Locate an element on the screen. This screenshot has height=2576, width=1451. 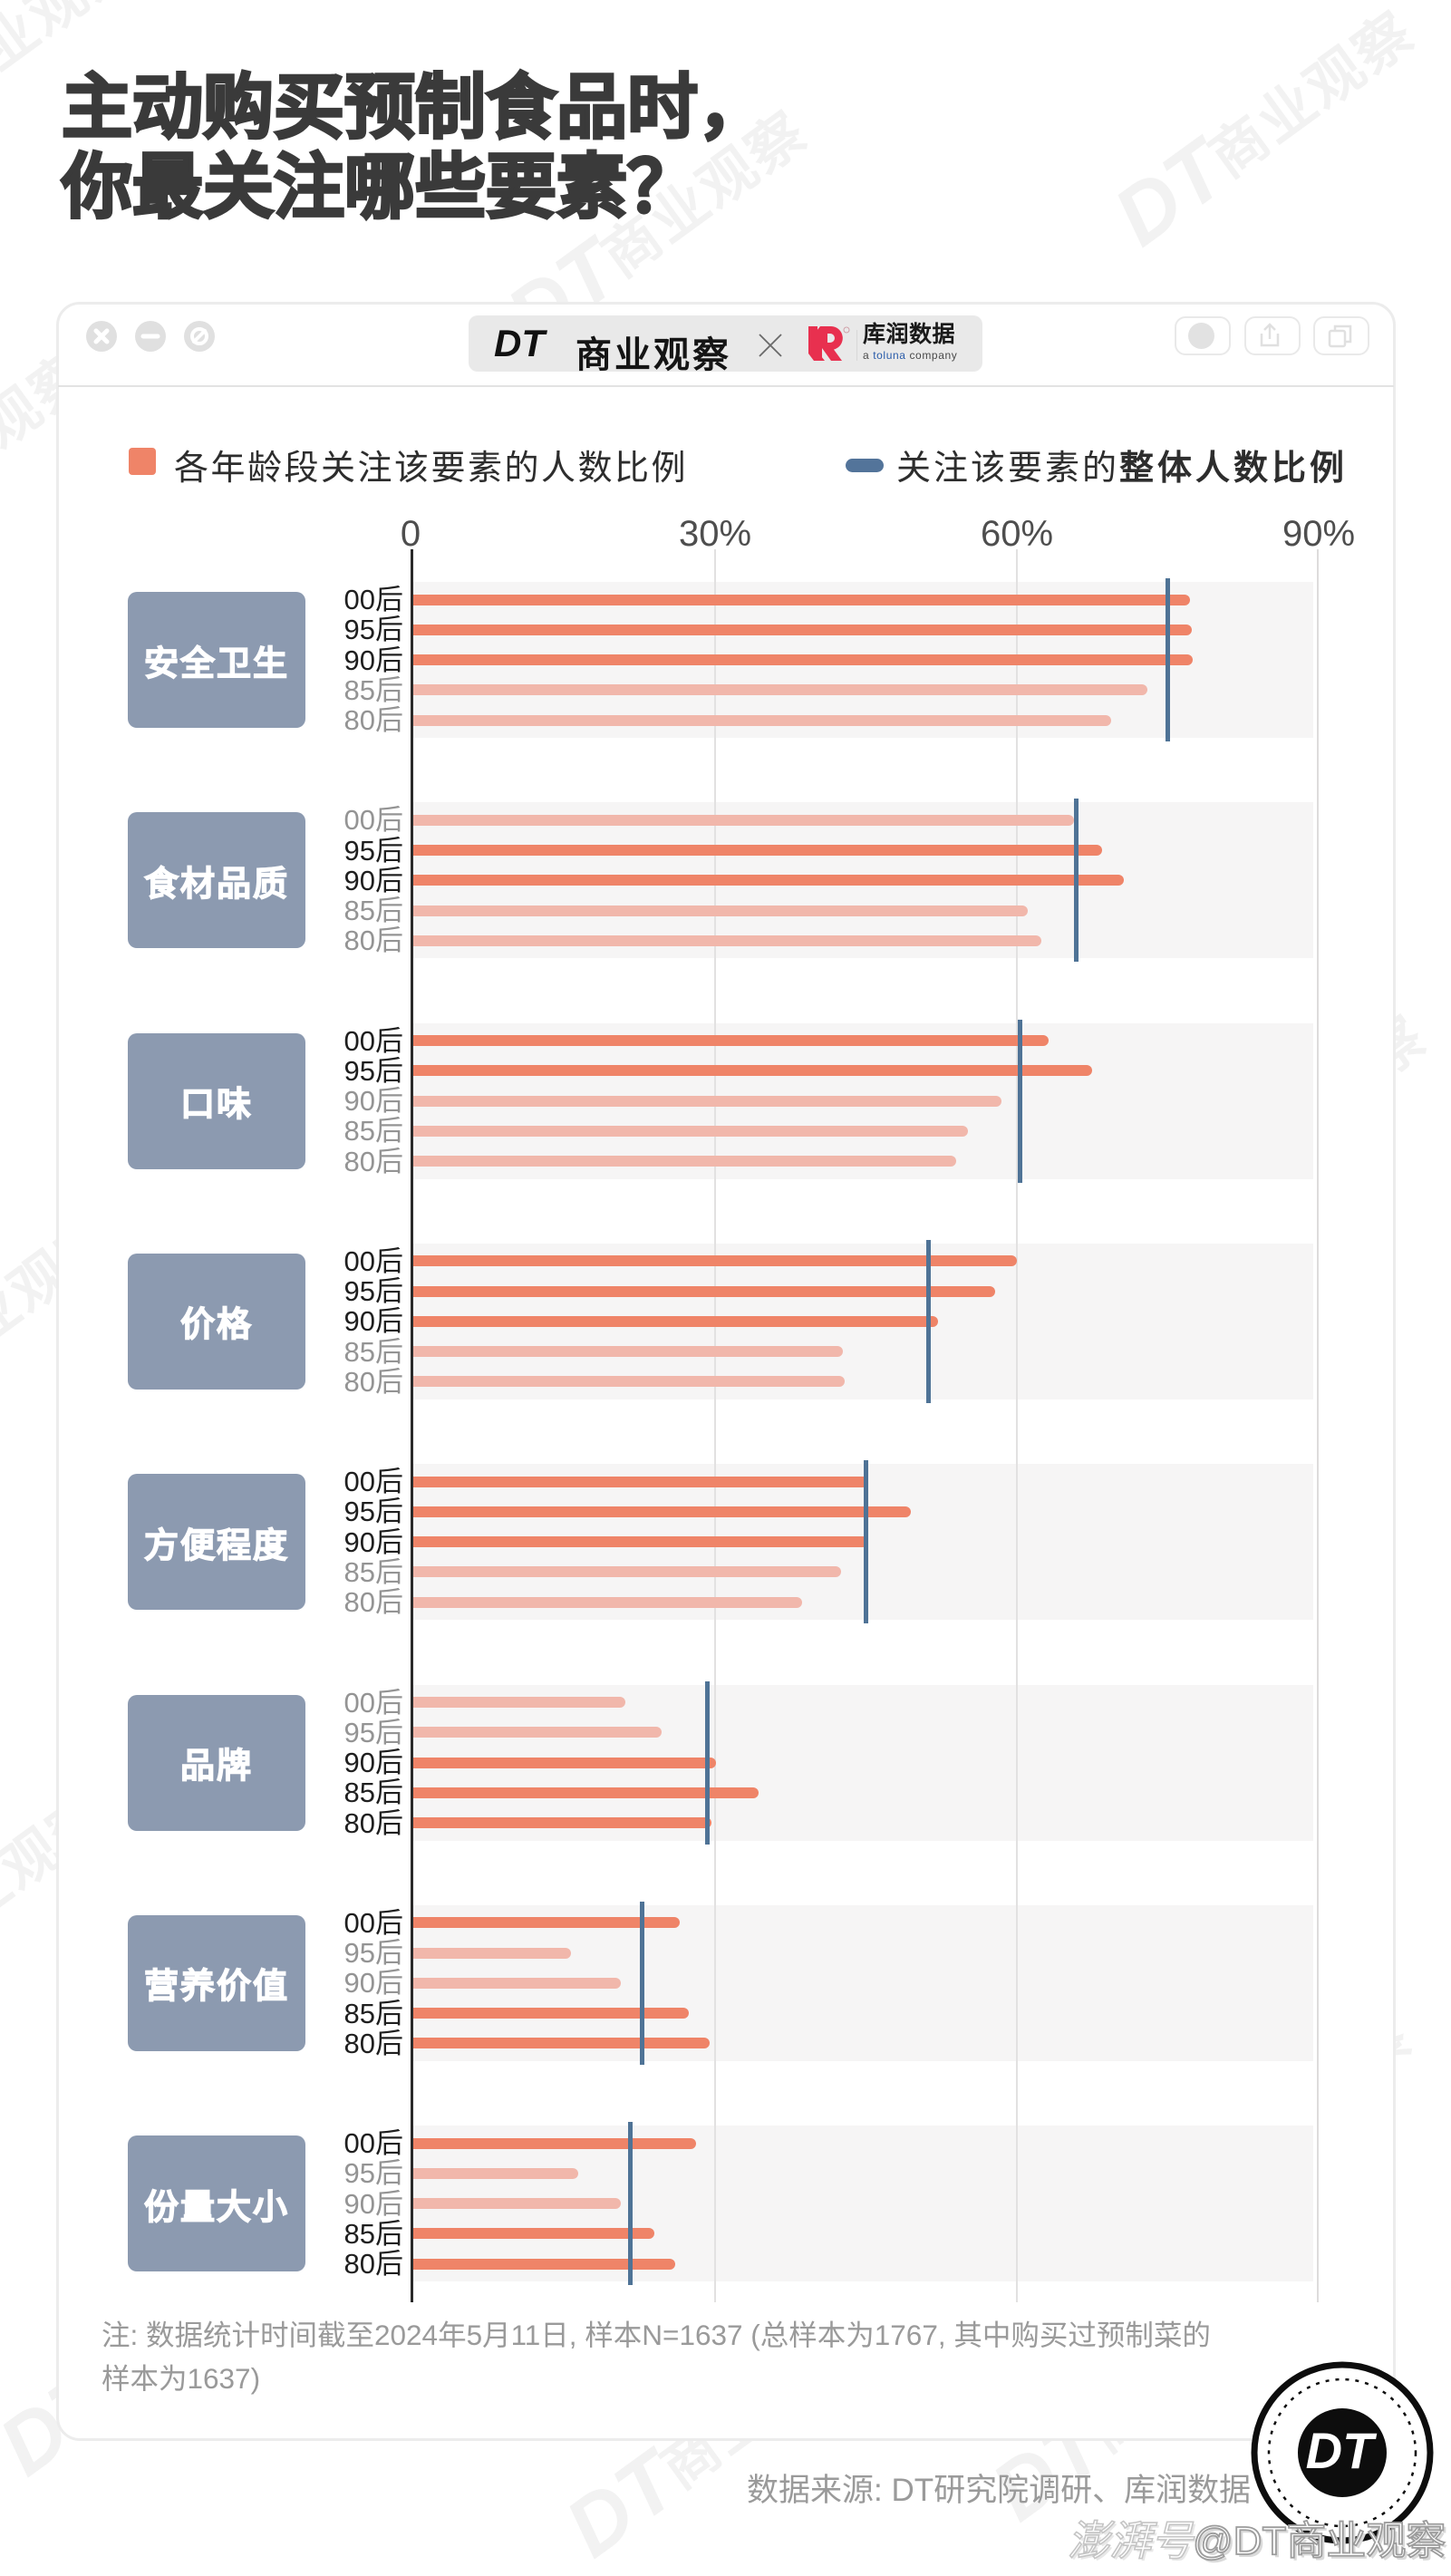
svg-text: DT is located at coordinates (1342, 2450).